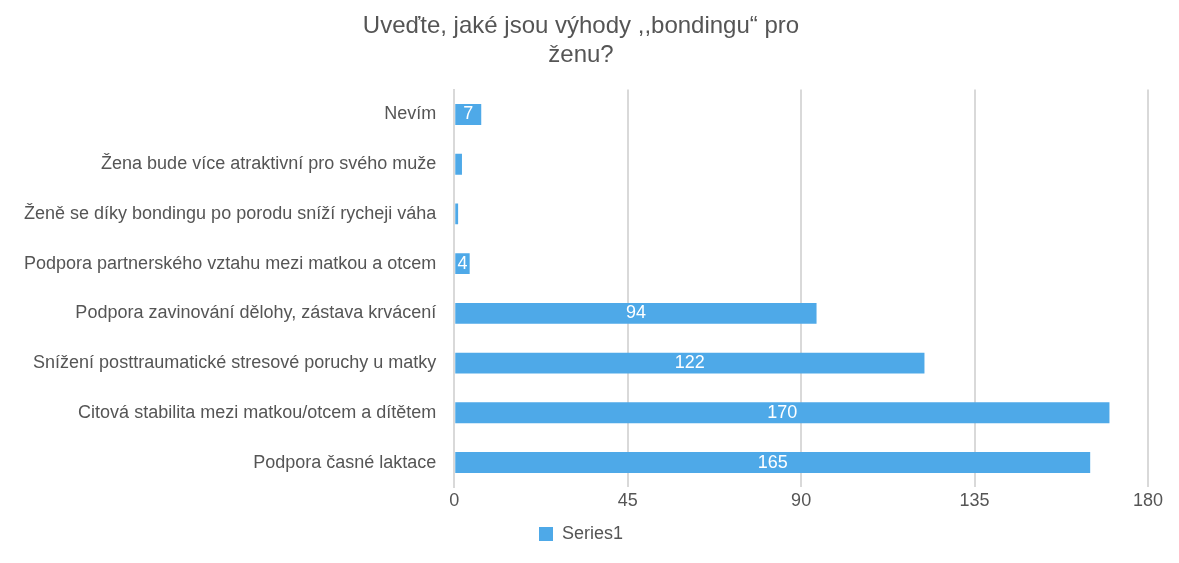 Image resolution: width=1179 pixels, height=563 pixels. What do you see at coordinates (801, 500) in the screenshot?
I see `x-tick-label: 90` at bounding box center [801, 500].